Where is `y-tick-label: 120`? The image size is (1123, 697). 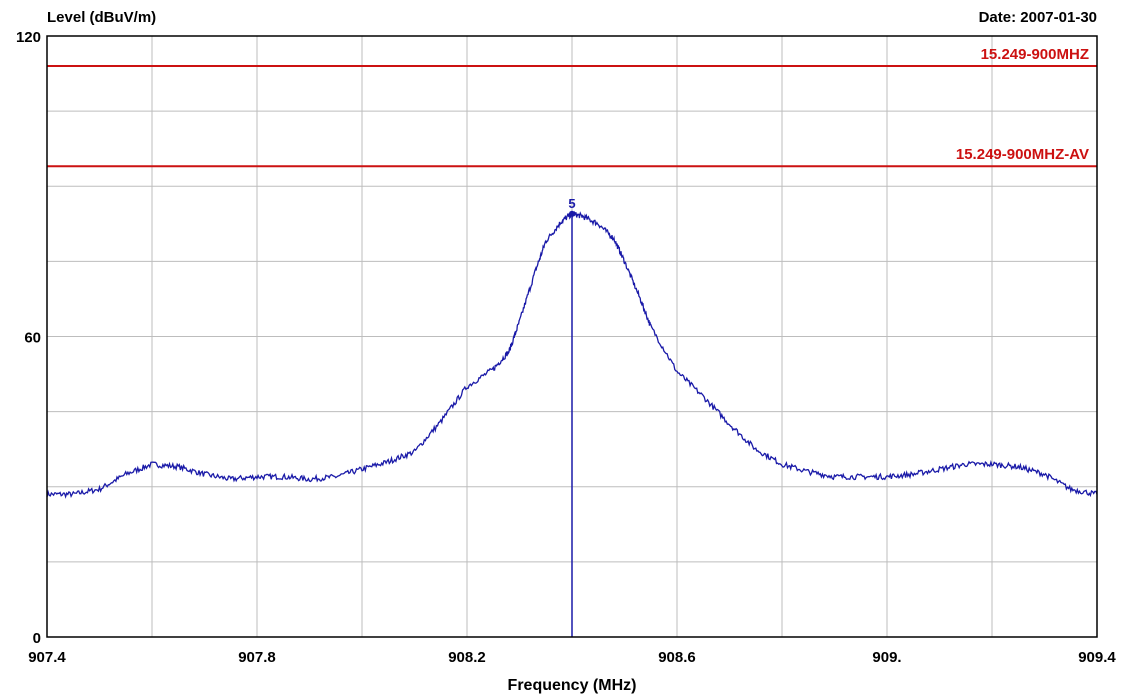
y-tick-label: 120 is located at coordinates (28, 37).